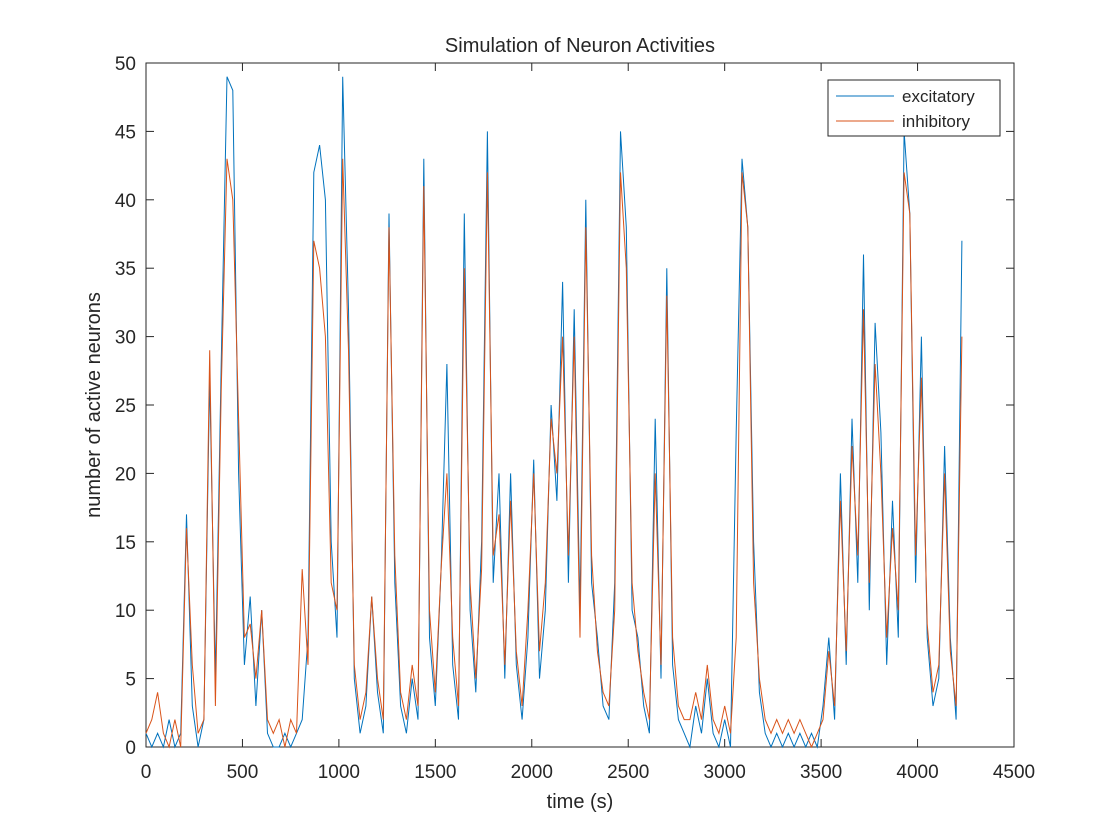 Image resolution: width=1120 pixels, height=840 pixels. Describe the element at coordinates (1014, 772) in the screenshot. I see `x-tick-label: 4500` at that location.